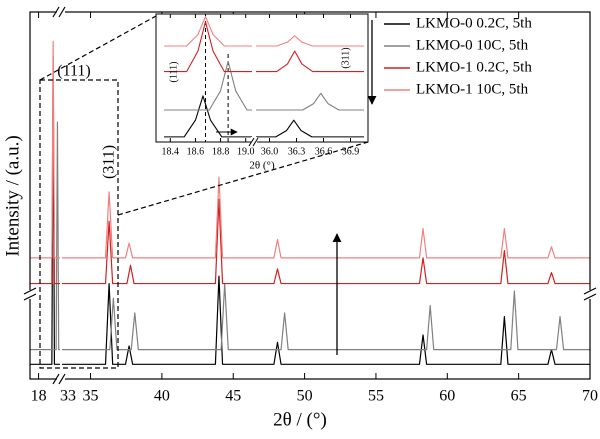 This screenshot has height=439, width=600. Describe the element at coordinates (305, 396) in the screenshot. I see `x-tick-label: 50` at that location.